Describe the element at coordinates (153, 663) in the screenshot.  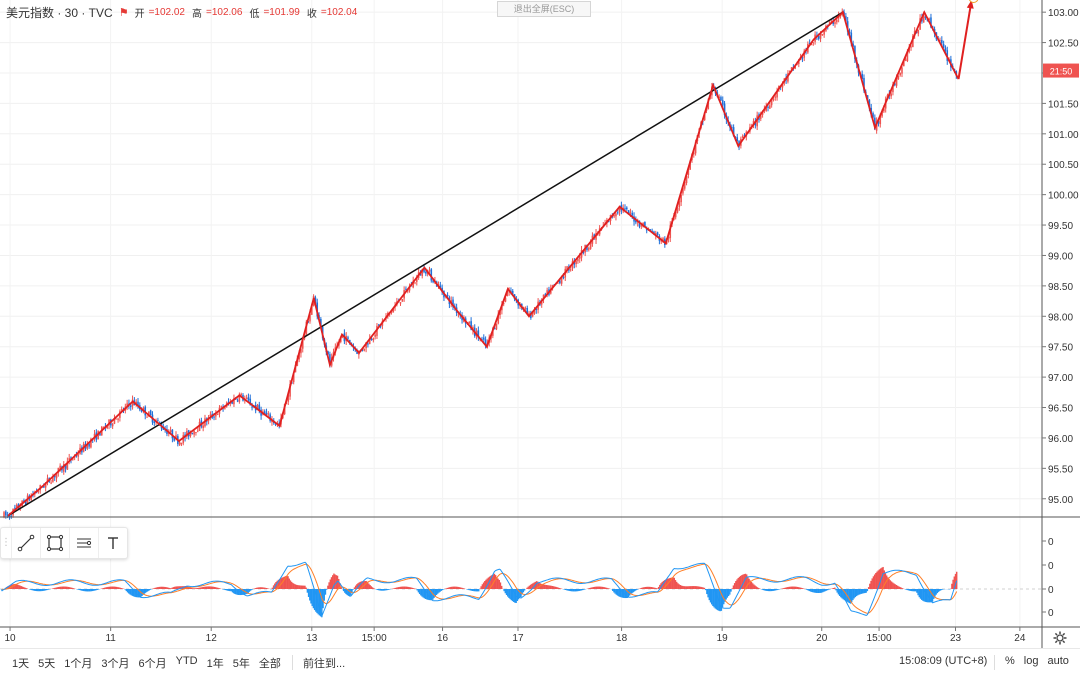
I see `range-6m: 6个月` at that location.